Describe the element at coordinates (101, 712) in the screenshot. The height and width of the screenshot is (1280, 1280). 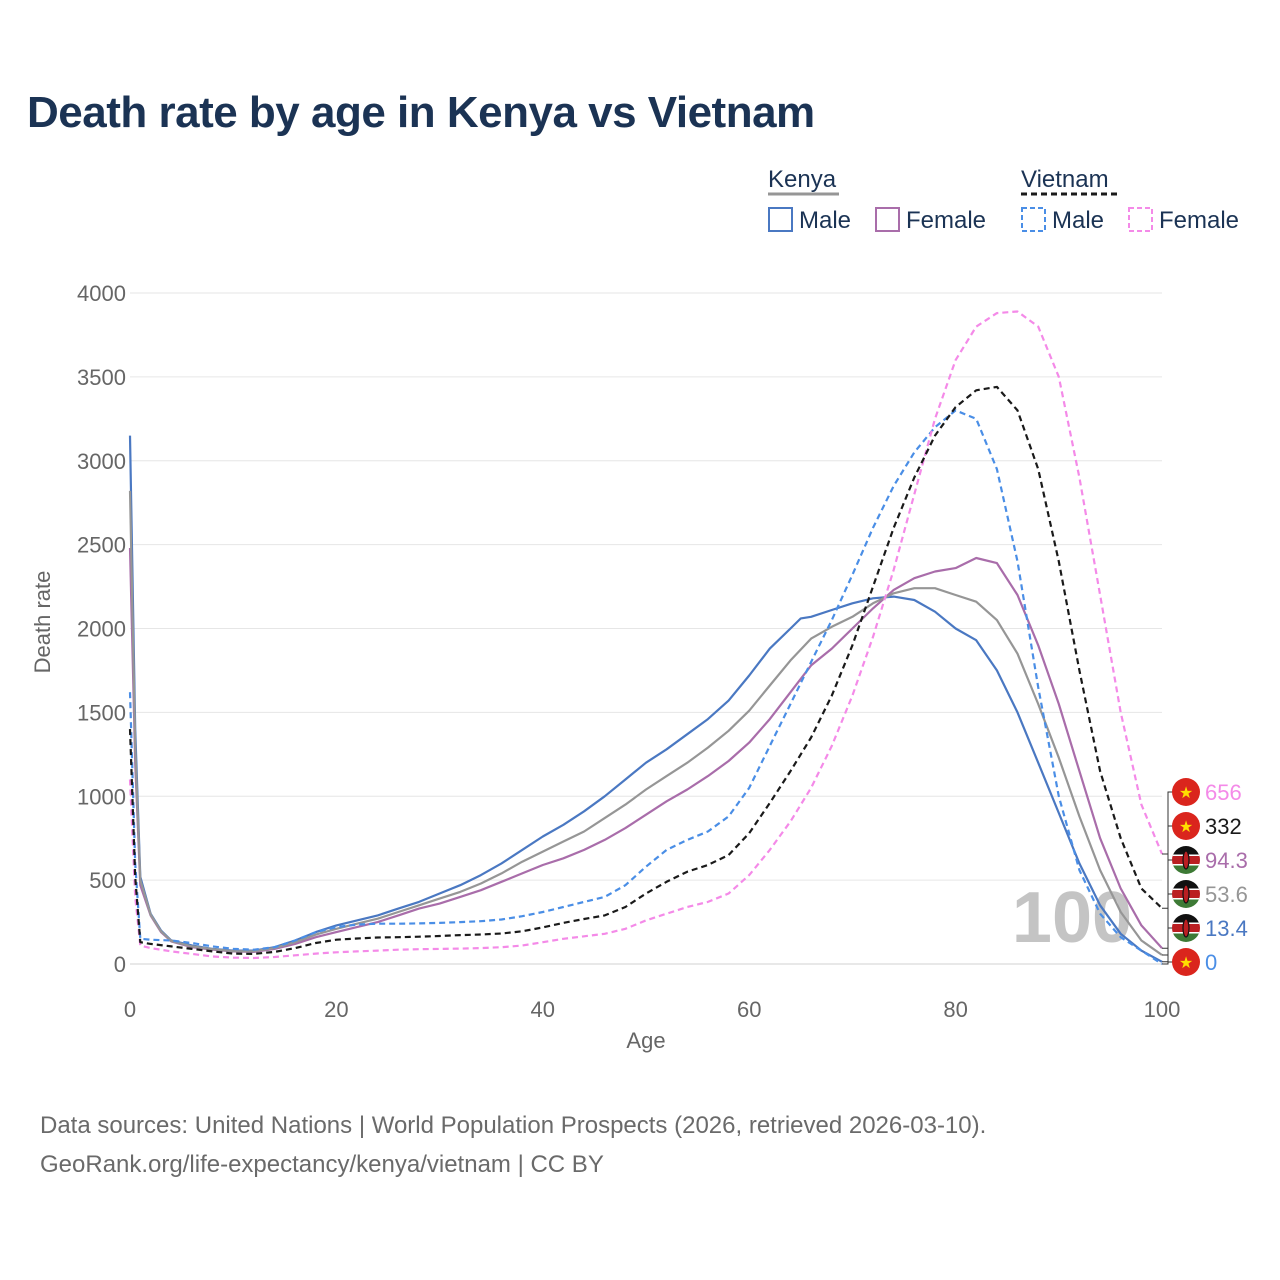
I see `y-tick-label: 1500` at that location.